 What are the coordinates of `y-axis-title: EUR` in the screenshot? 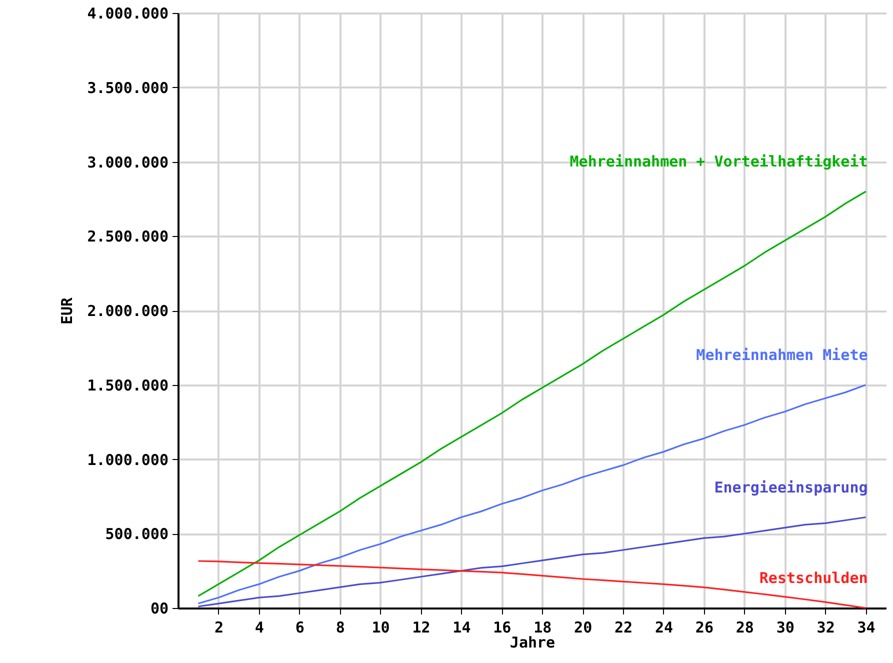 It's located at (67, 310).